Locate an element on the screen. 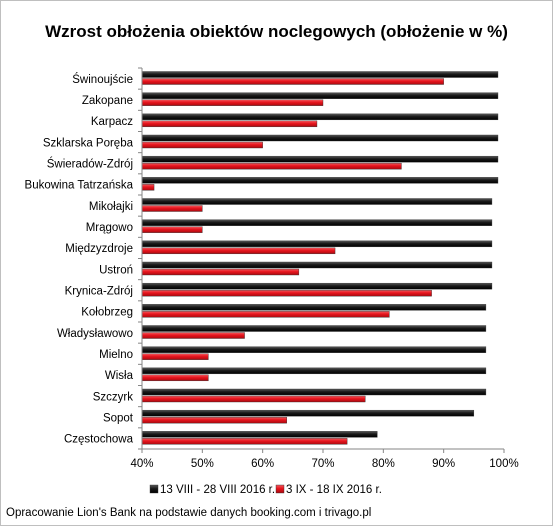  category-label: Krynica-Zdrój is located at coordinates (99, 291).